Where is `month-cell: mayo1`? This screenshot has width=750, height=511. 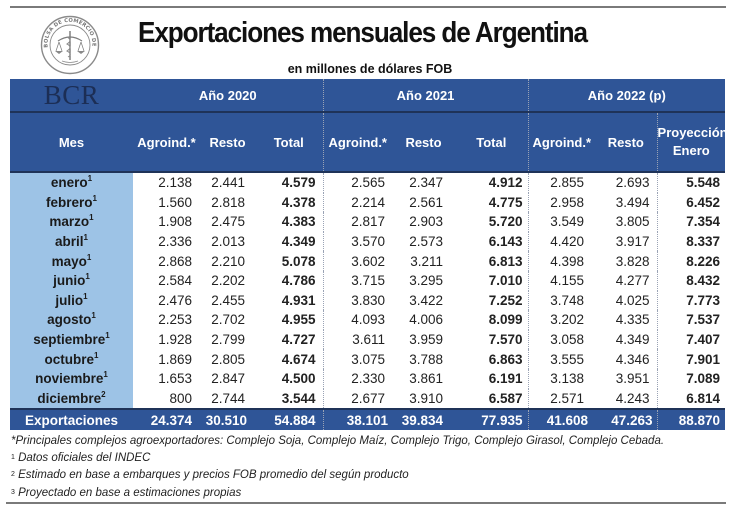
month-cell: mayo1 is located at coordinates (71, 261).